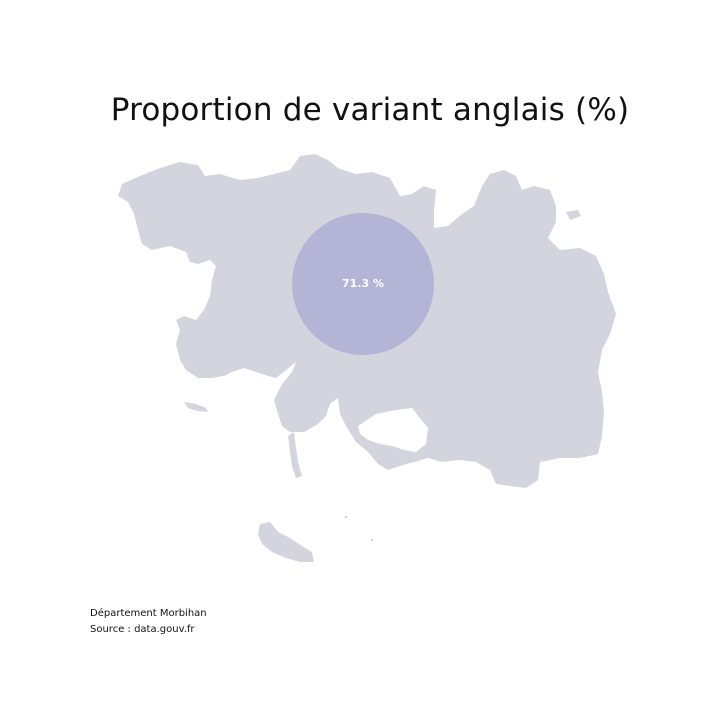 The height and width of the screenshot is (720, 720). Describe the element at coordinates (393, 430) in the screenshot. I see `rhuys-peninsula` at that location.